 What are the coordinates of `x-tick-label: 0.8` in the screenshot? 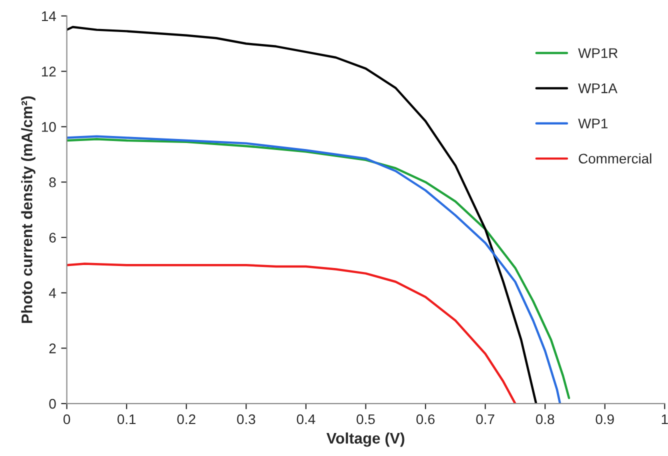 It's located at (545, 419).